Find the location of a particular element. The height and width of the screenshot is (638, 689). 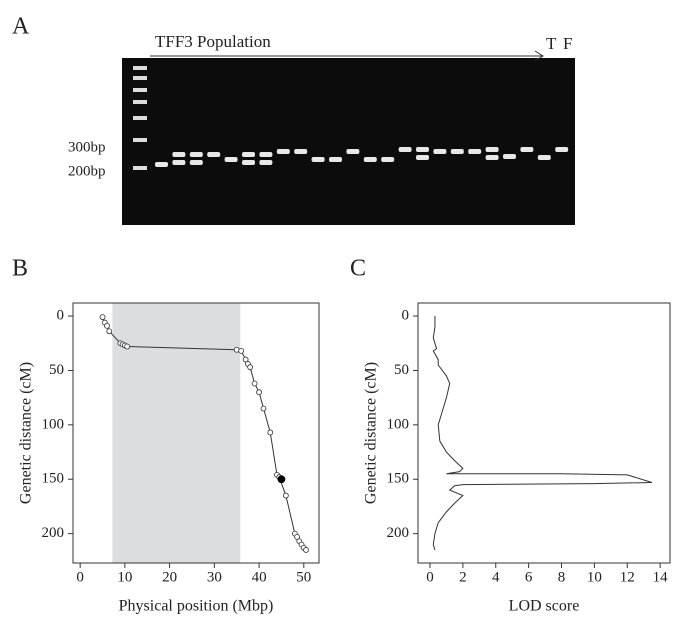

plot-frame is located at coordinates (196, 433).